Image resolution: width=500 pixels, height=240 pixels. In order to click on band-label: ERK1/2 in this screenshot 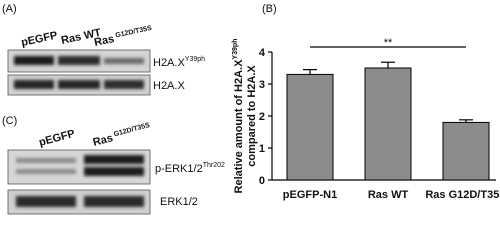, I will do `click(179, 202)`.